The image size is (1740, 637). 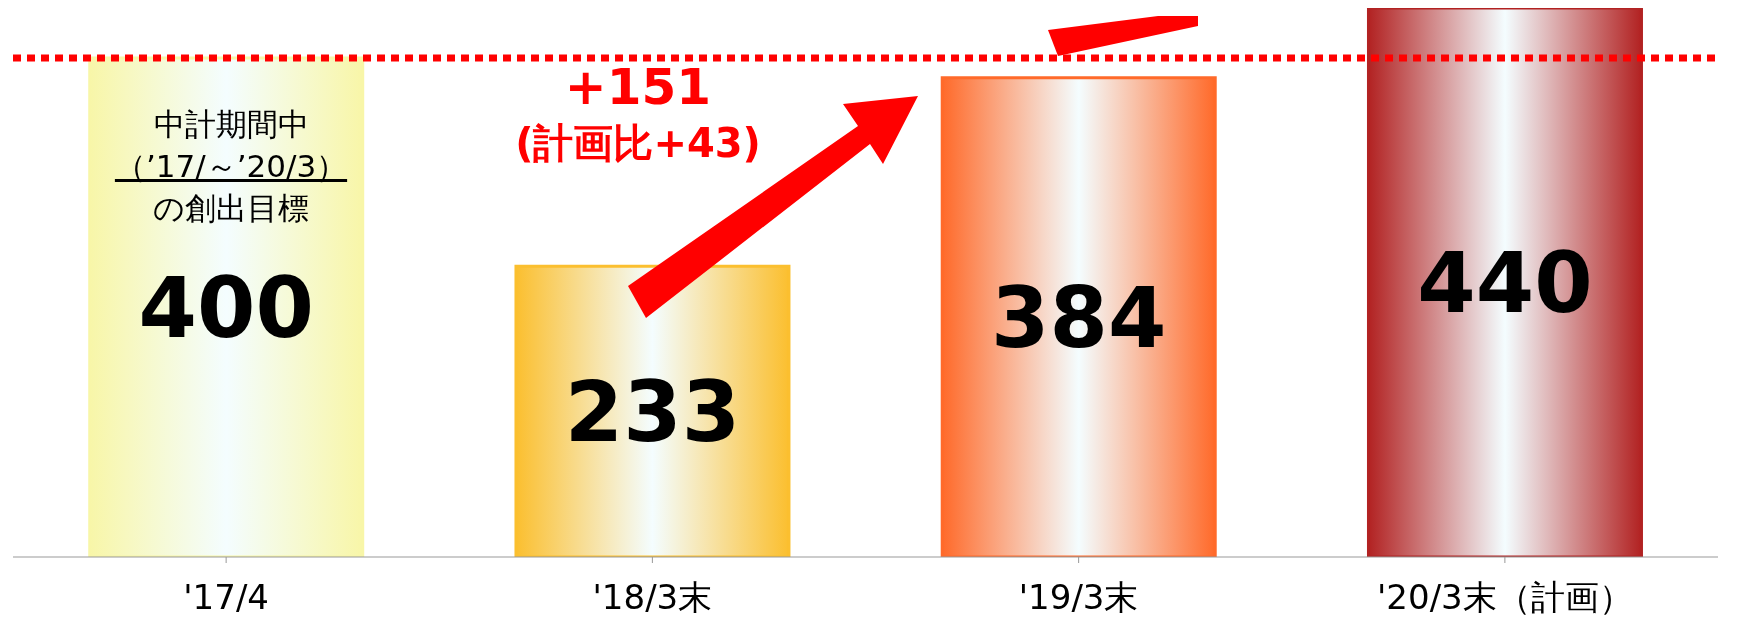 I want to click on data-label: 440, so click(x=1505, y=283).